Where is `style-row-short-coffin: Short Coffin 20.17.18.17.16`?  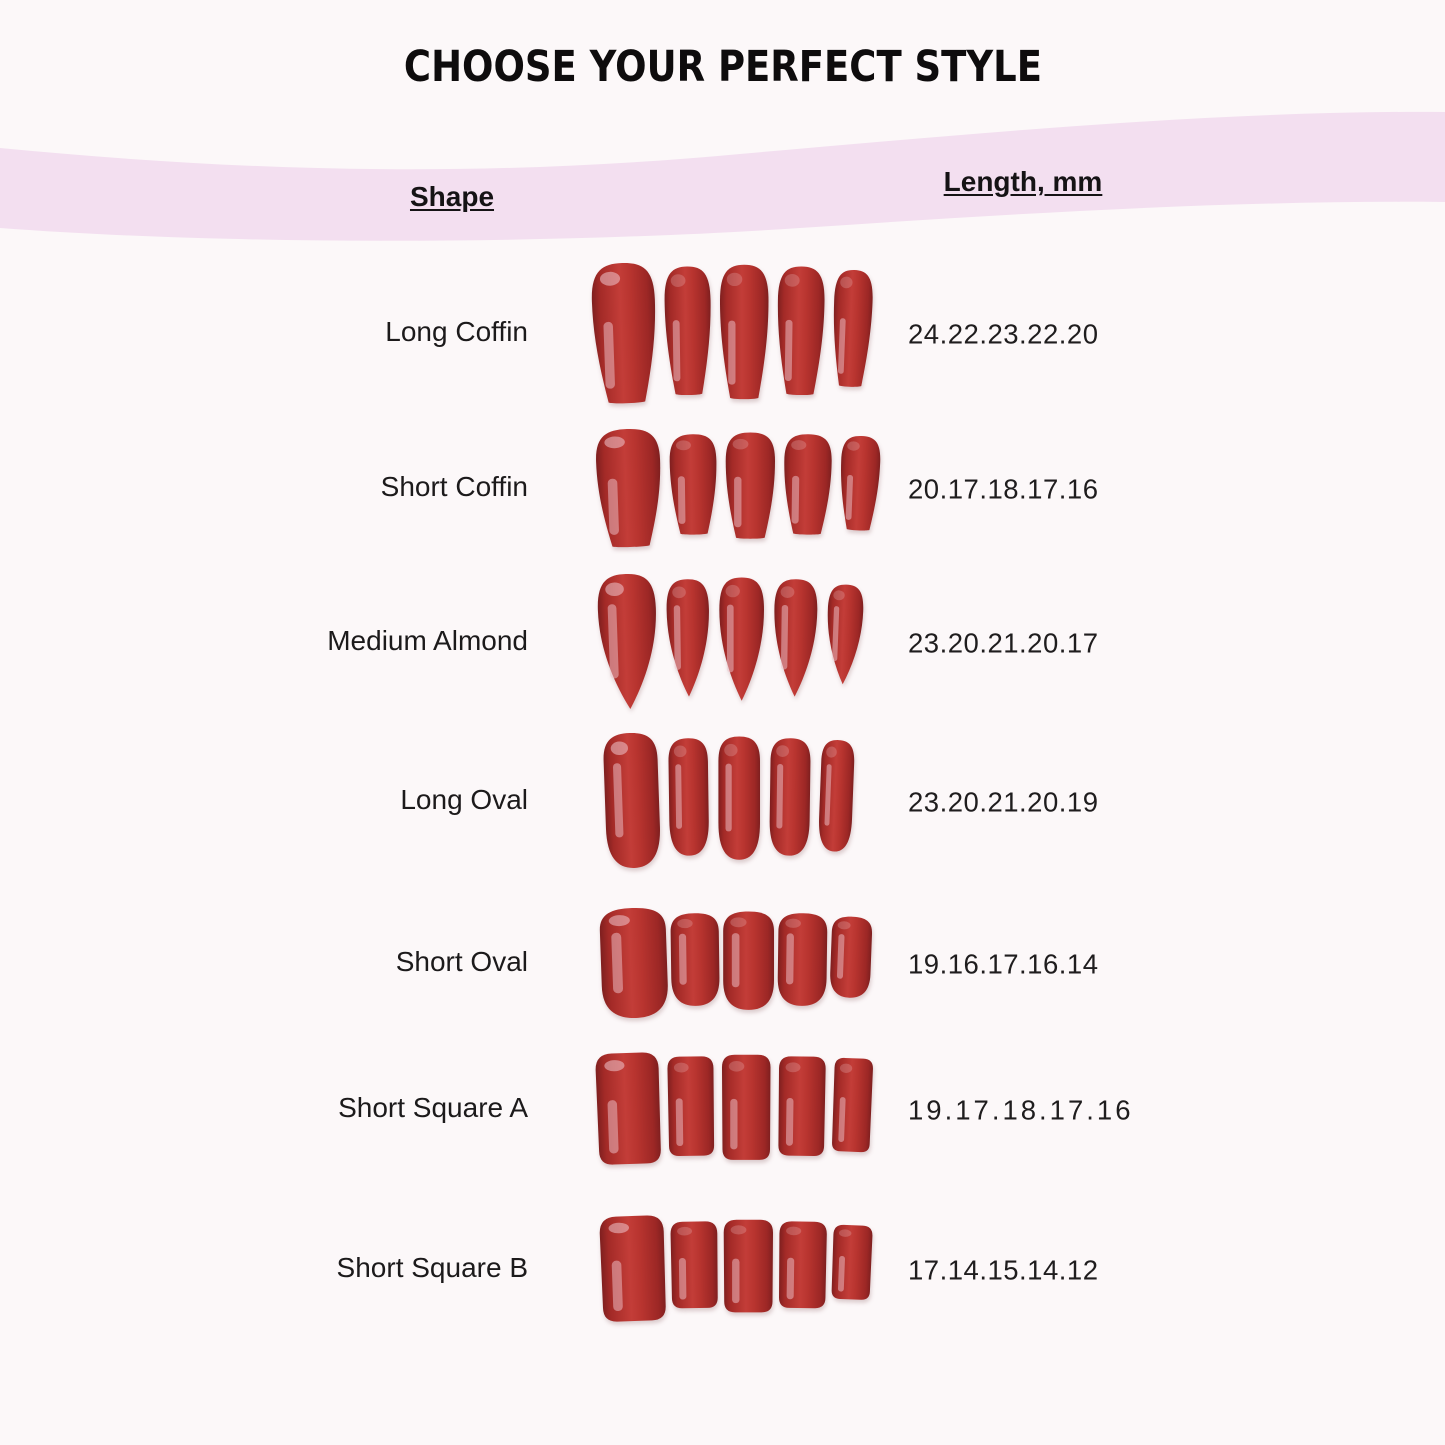 style-row-short-coffin: Short Coffin 20.17.18.17.16 is located at coordinates (722, 488).